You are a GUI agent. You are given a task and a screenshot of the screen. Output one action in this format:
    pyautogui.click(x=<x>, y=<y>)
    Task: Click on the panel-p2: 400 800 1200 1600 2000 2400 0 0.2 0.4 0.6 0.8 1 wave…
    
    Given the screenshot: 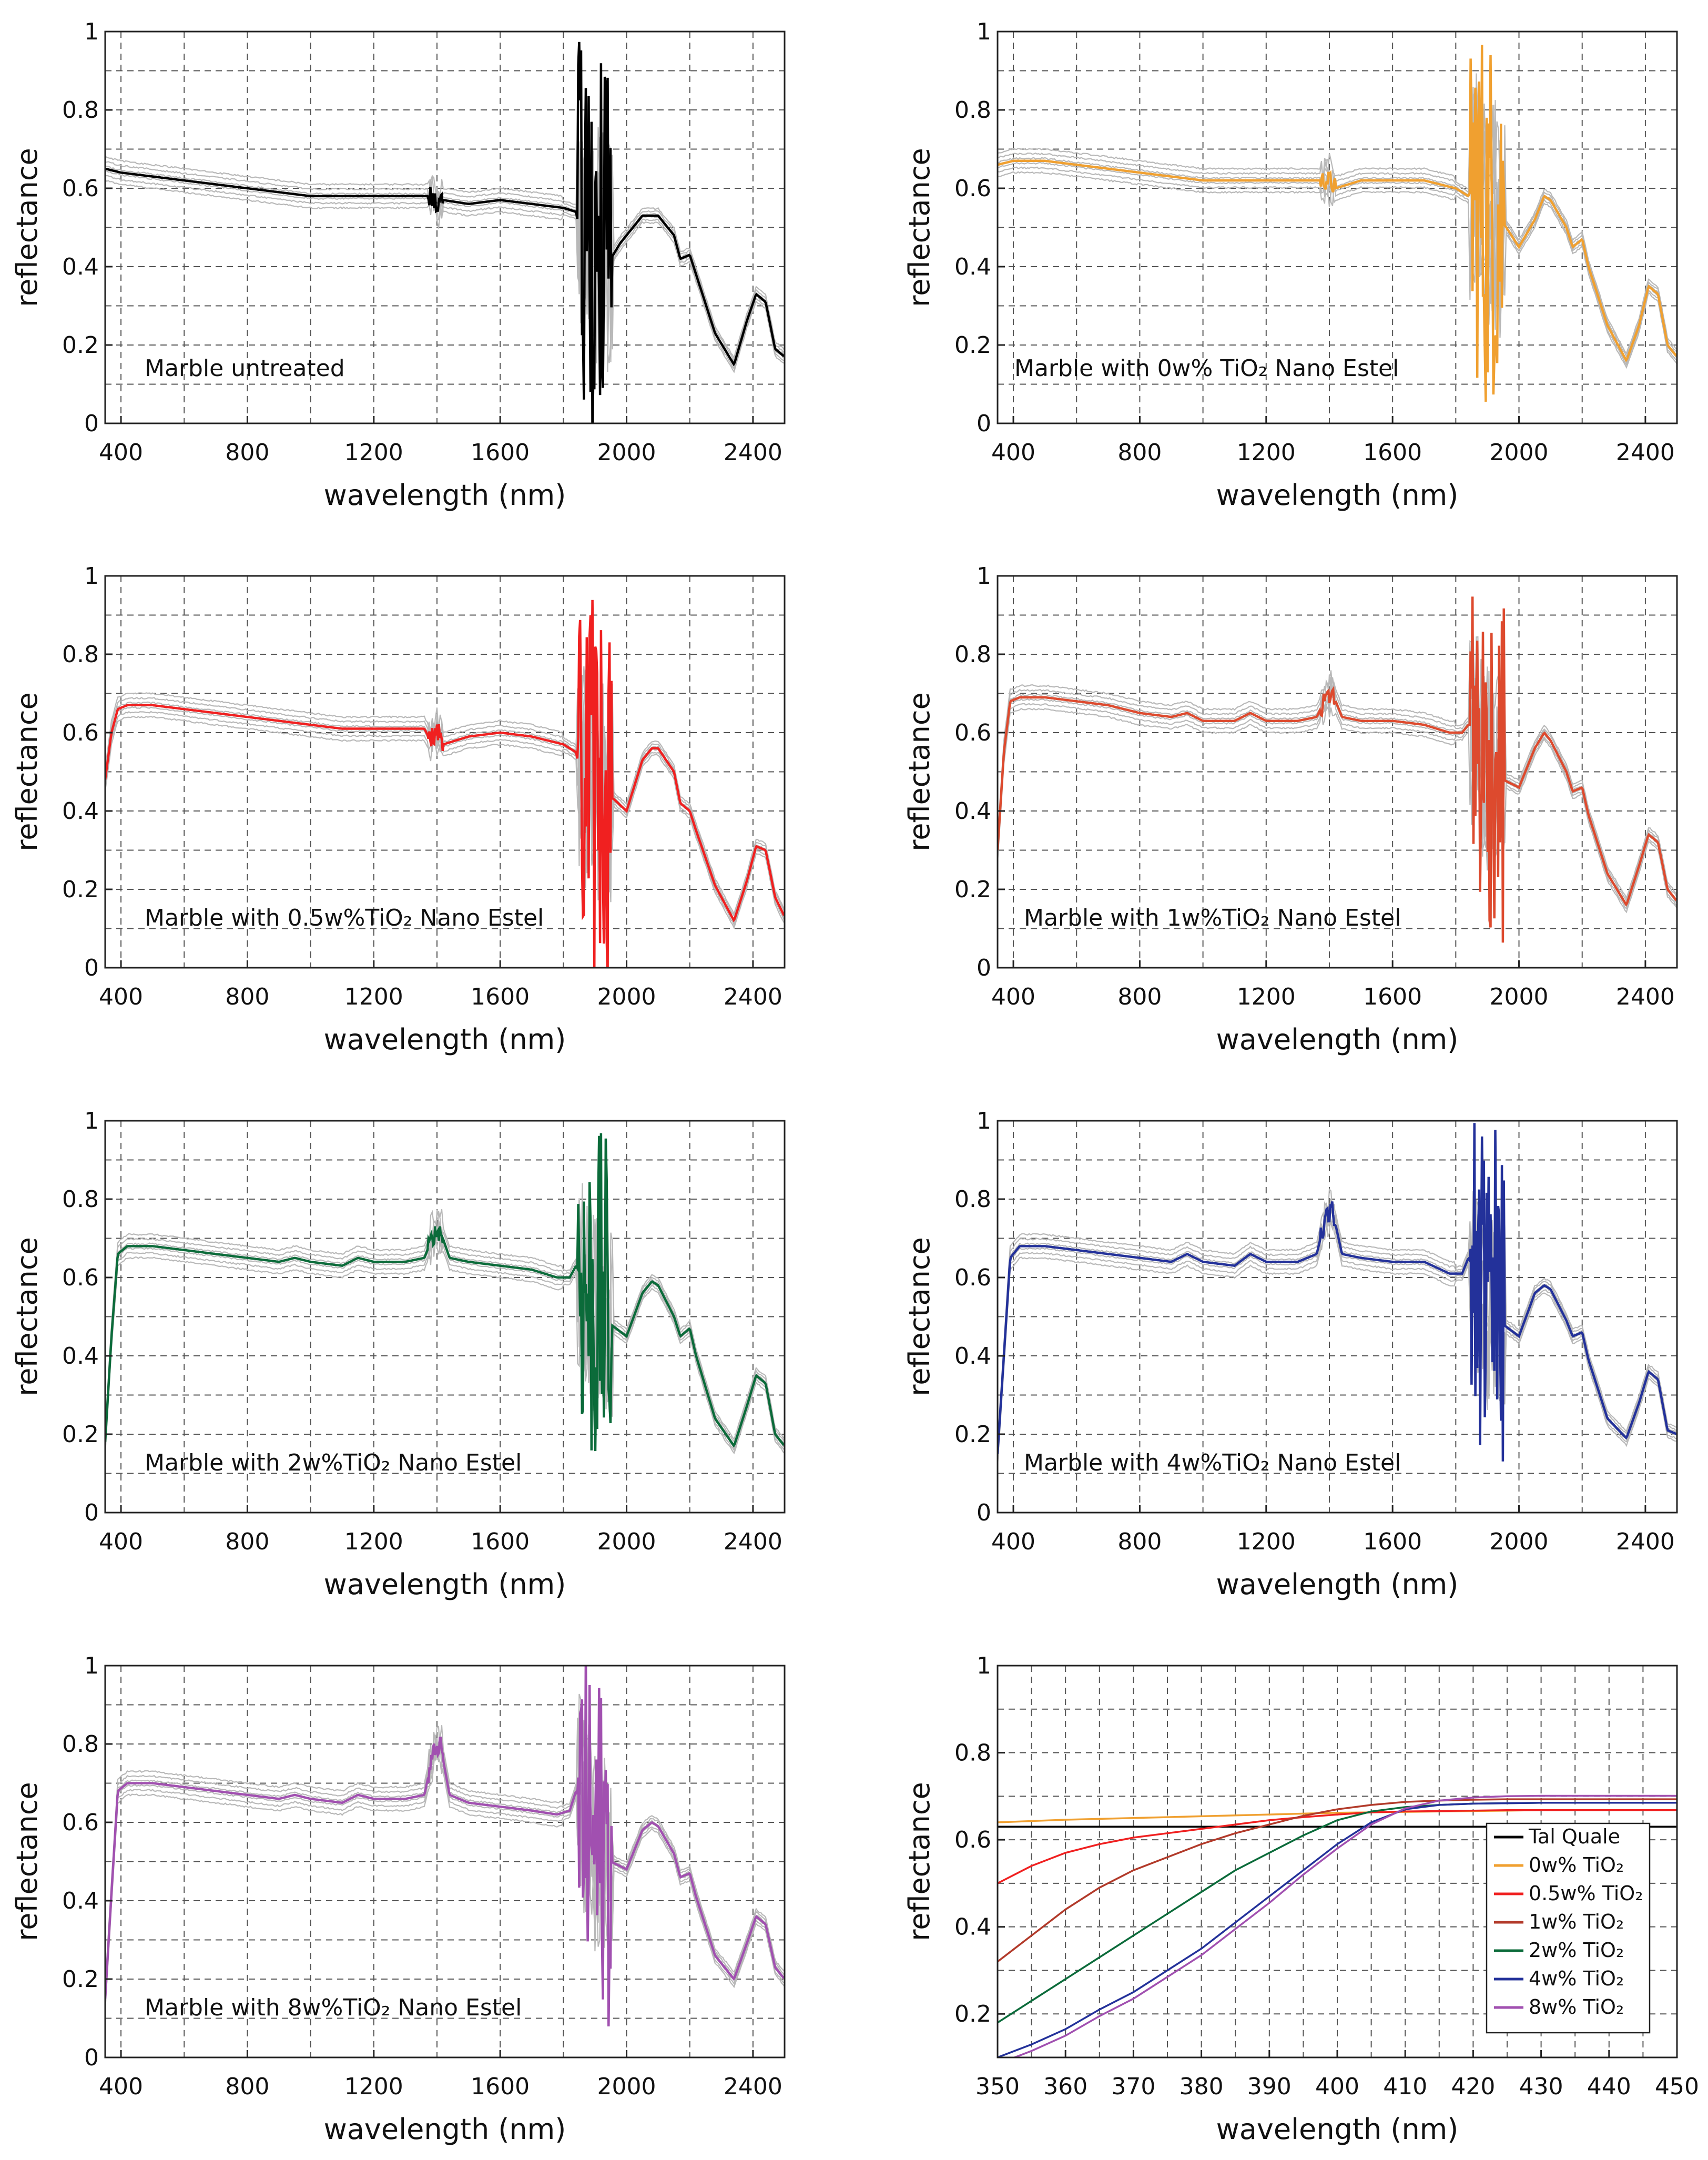 What is the action you would take?
    pyautogui.click(x=1290, y=265)
    